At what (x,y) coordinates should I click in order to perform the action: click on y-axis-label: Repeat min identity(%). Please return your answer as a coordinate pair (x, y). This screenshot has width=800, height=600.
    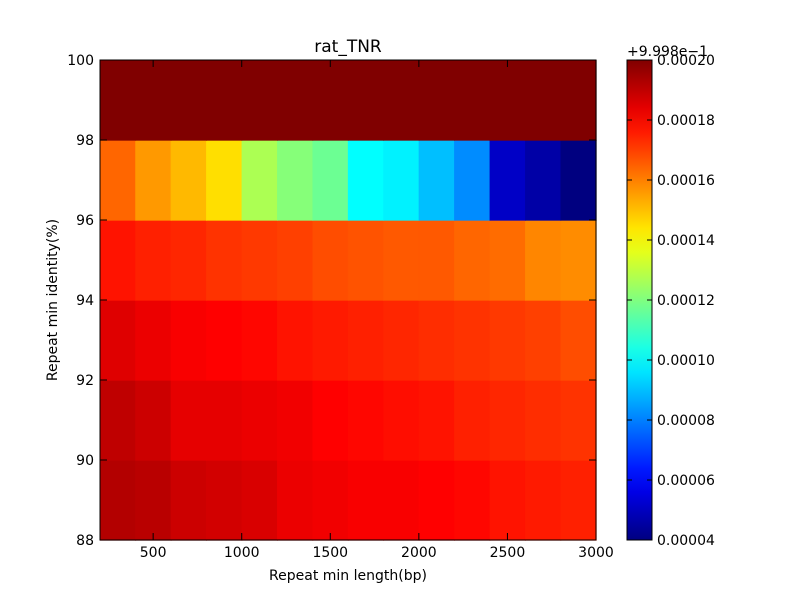
    Looking at the image, I should click on (53, 300).